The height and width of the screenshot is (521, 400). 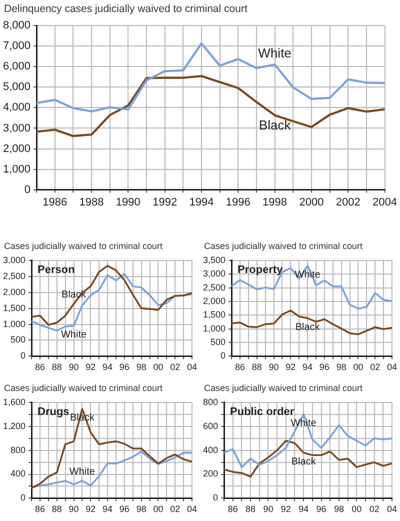 What do you see at coordinates (16, 66) in the screenshot?
I see `y-tick-label: 6,000` at bounding box center [16, 66].